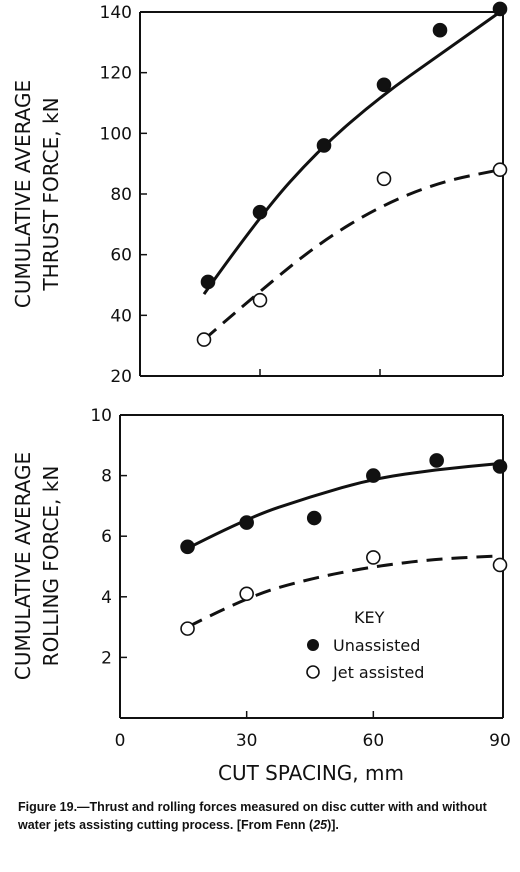 The width and height of the screenshot is (520, 872). What do you see at coordinates (48, 807) in the screenshot?
I see `caption-label: Figure 19.` at bounding box center [48, 807].